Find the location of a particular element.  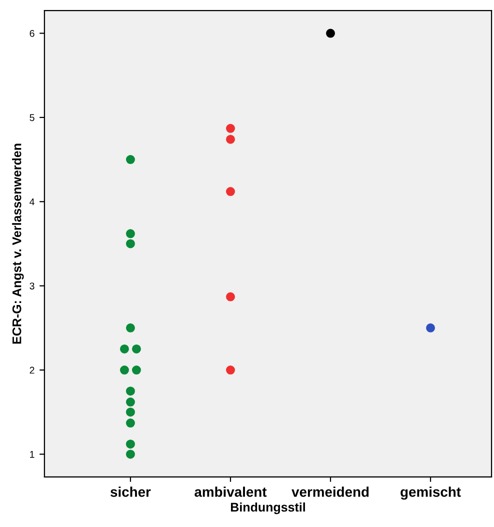

y-tick-label: 4 is located at coordinates (32, 202).